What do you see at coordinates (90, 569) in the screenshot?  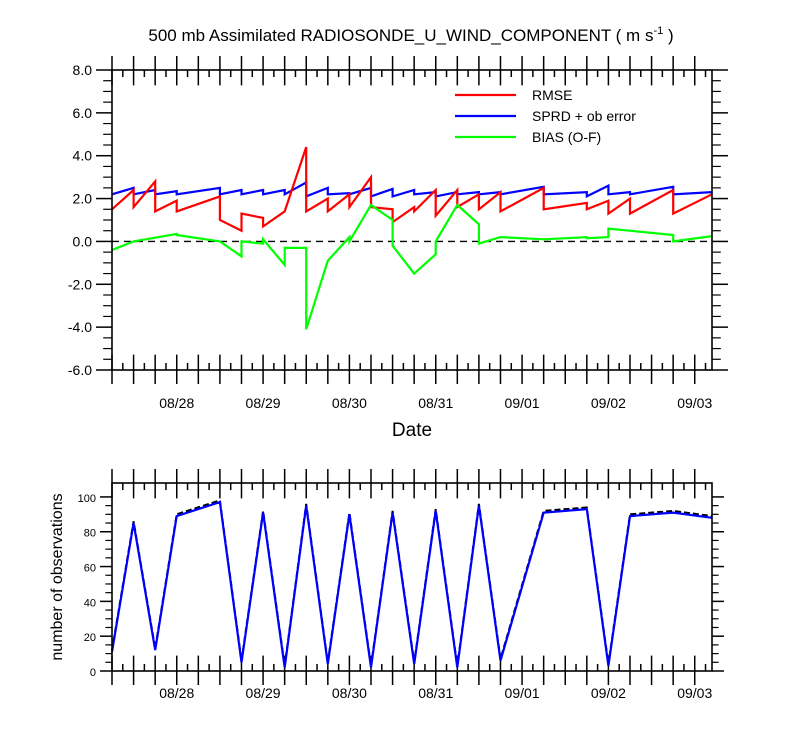 I see `y-tick-label: 60` at bounding box center [90, 569].